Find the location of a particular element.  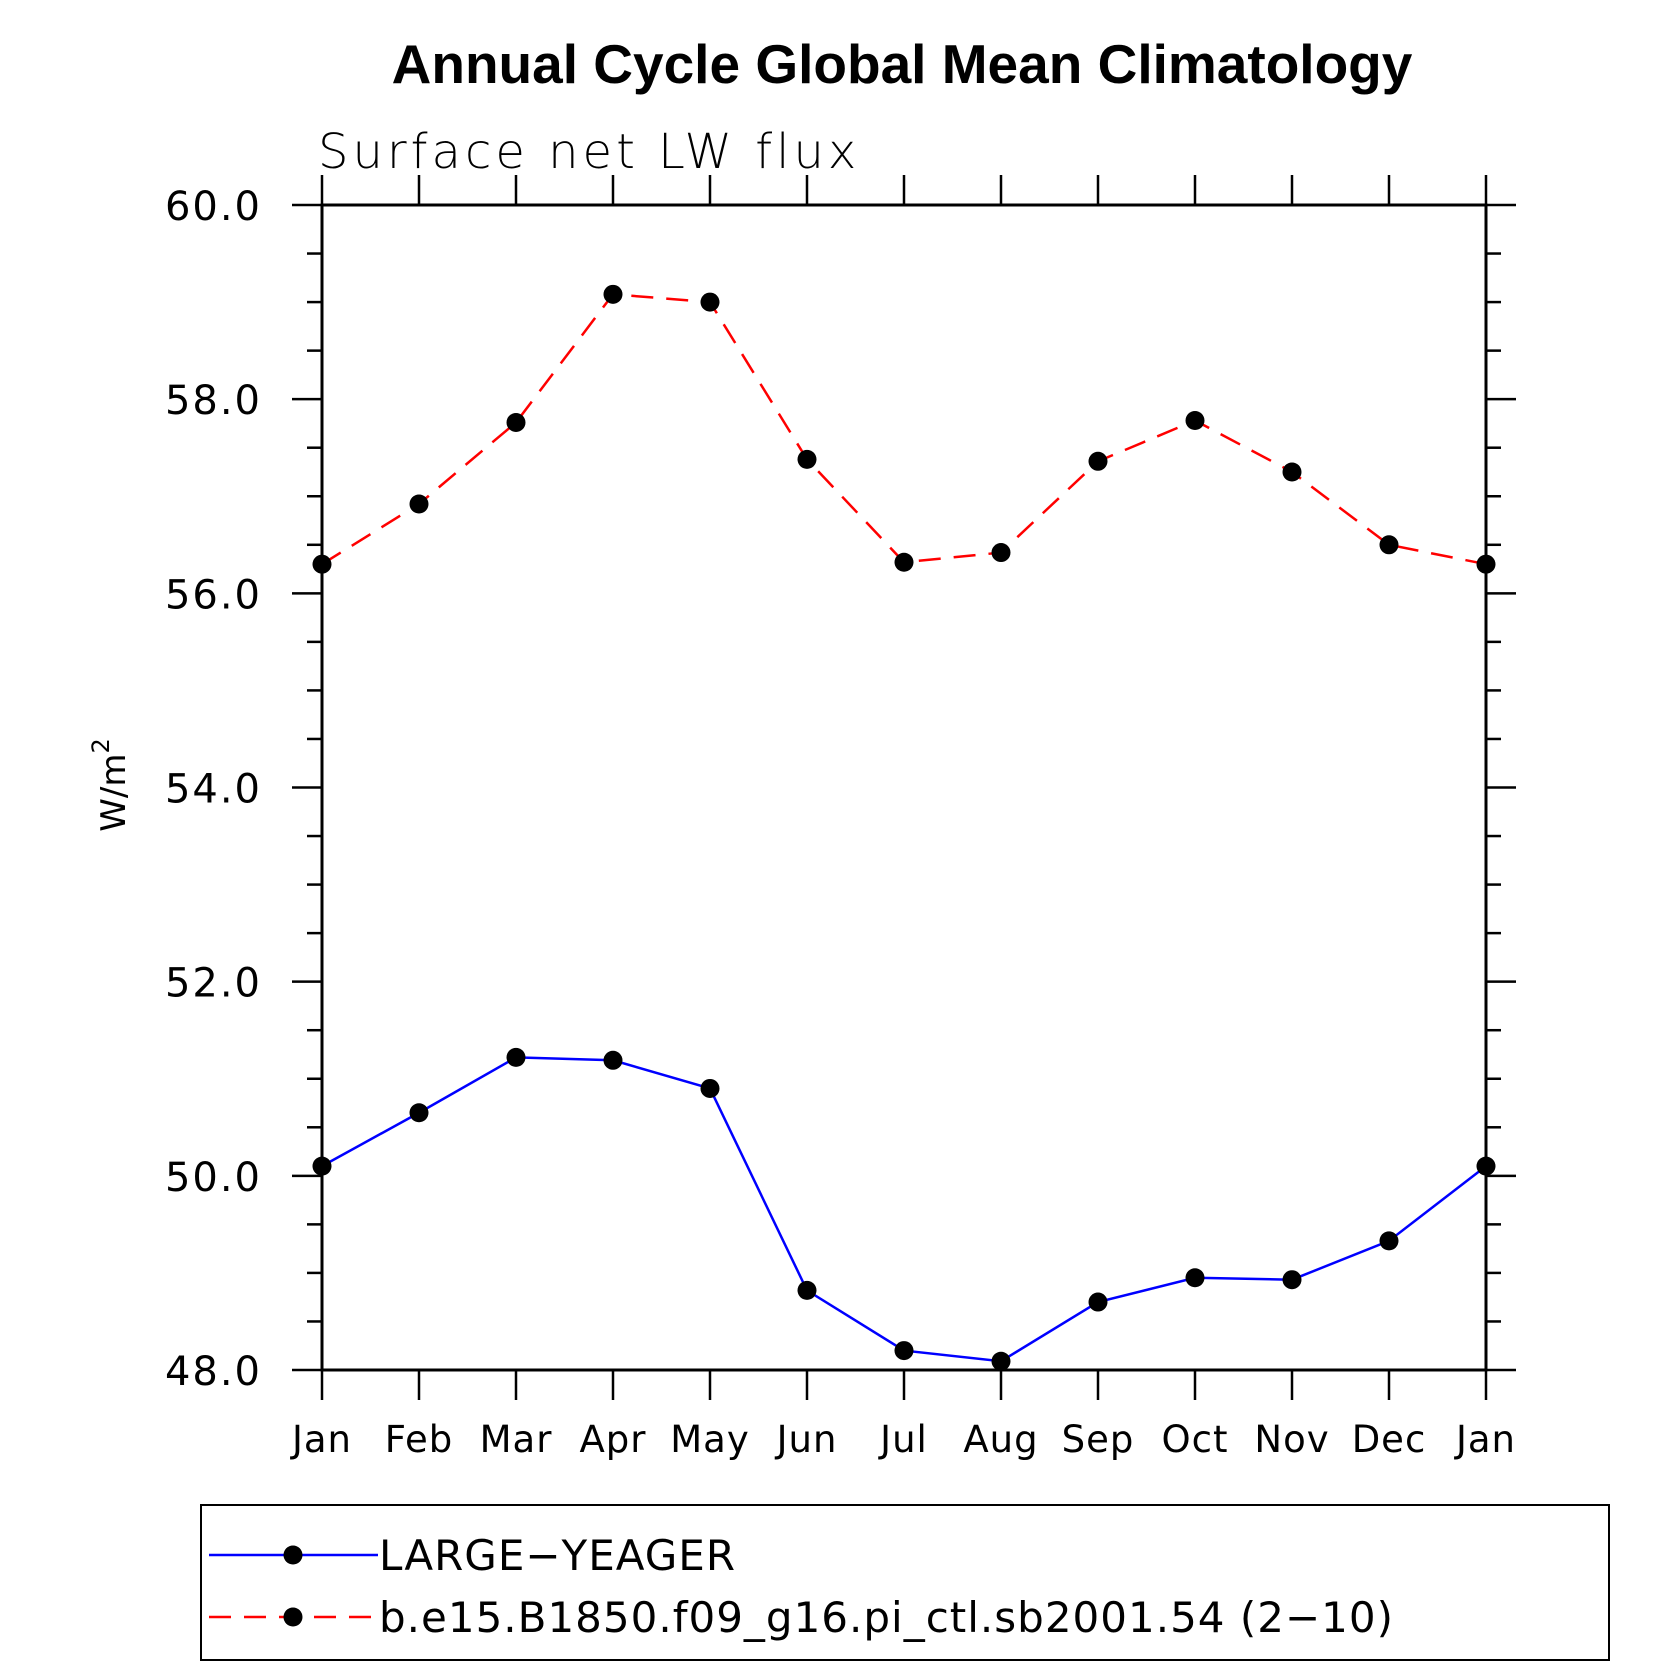

y-axis-label-superscript: 2 is located at coordinates (101, 745).